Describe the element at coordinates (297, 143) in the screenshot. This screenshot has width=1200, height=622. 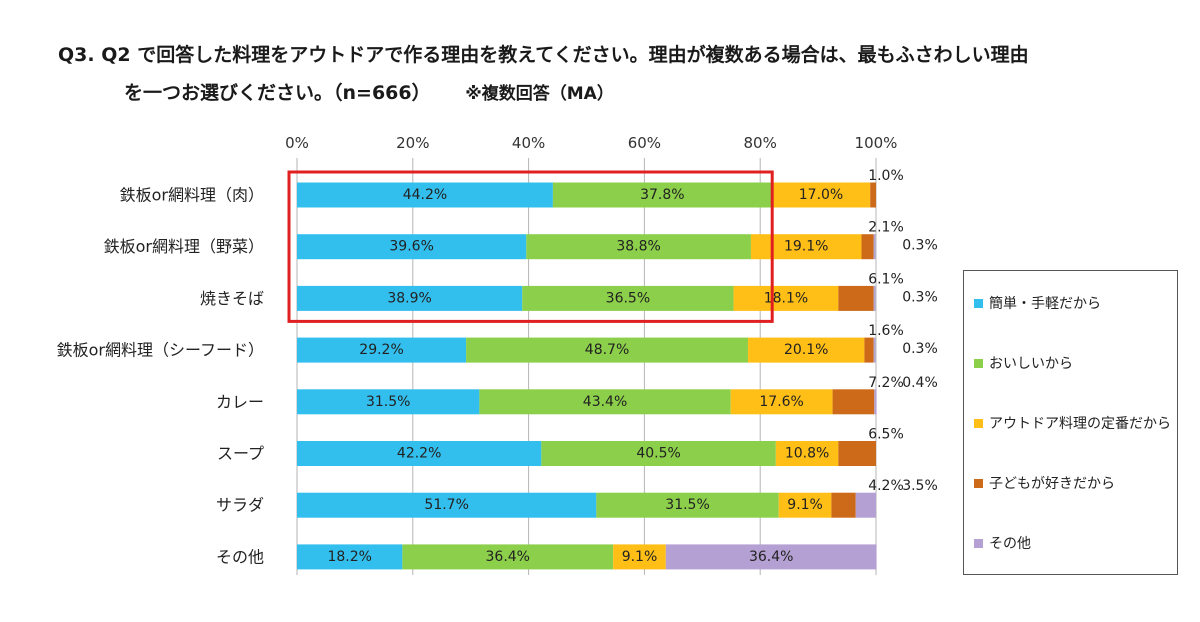
I see `x-tick-label: 0%` at that location.